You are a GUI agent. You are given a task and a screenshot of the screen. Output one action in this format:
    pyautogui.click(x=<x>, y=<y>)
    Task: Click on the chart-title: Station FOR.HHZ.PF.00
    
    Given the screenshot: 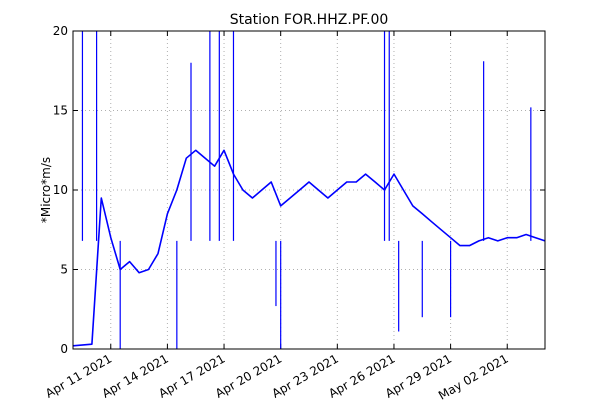 What is the action you would take?
    pyautogui.click(x=309, y=20)
    